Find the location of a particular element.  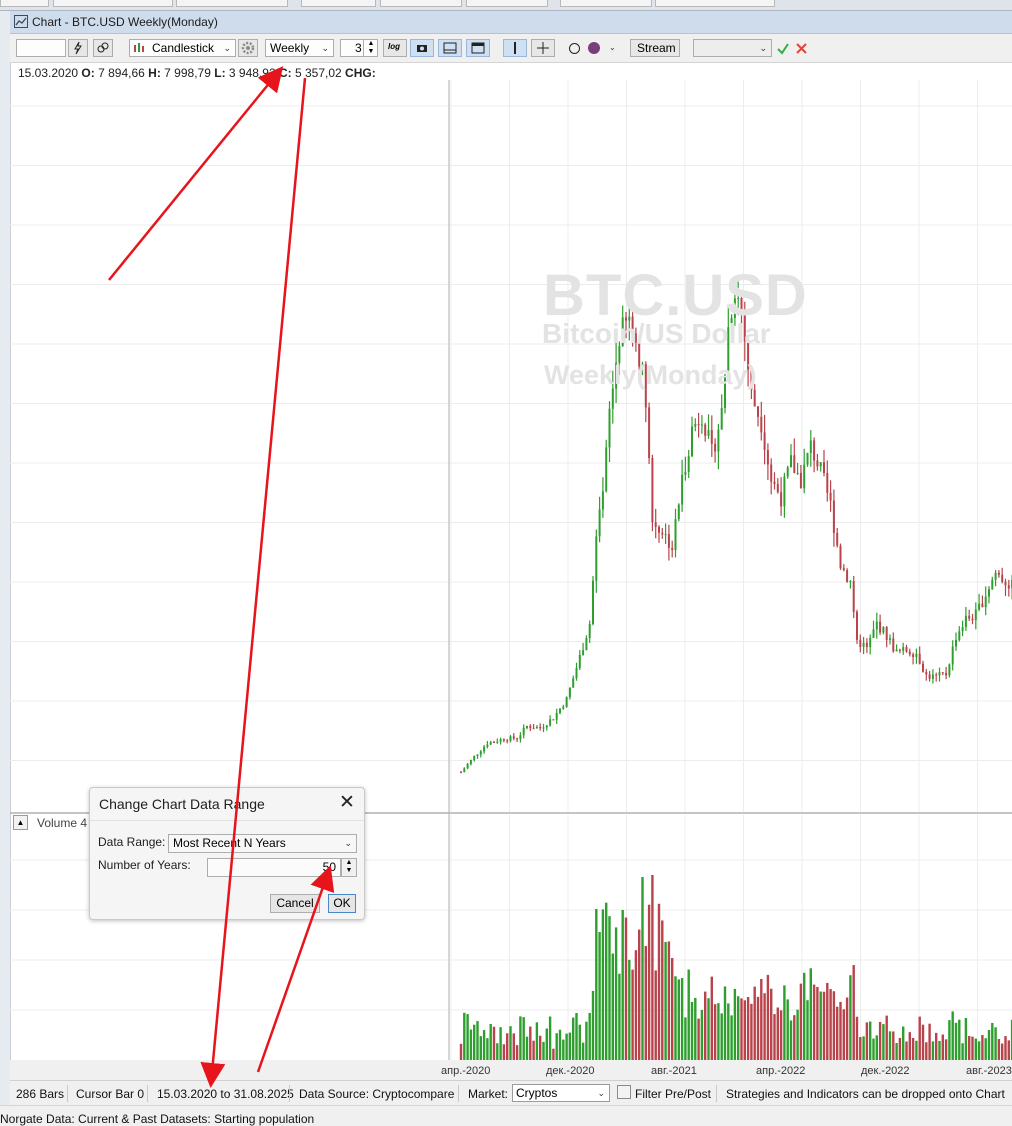

ok-button: OK is located at coordinates (342, 903).